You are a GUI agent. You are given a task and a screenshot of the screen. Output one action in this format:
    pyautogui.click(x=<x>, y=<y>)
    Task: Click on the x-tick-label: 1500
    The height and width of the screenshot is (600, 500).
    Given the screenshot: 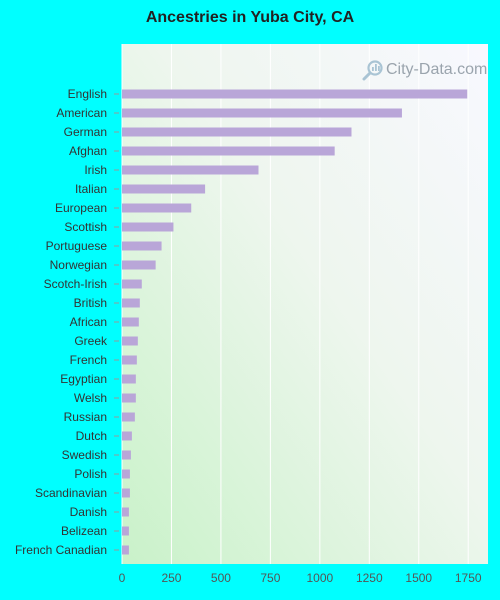 What is the action you would take?
    pyautogui.click(x=418, y=578)
    